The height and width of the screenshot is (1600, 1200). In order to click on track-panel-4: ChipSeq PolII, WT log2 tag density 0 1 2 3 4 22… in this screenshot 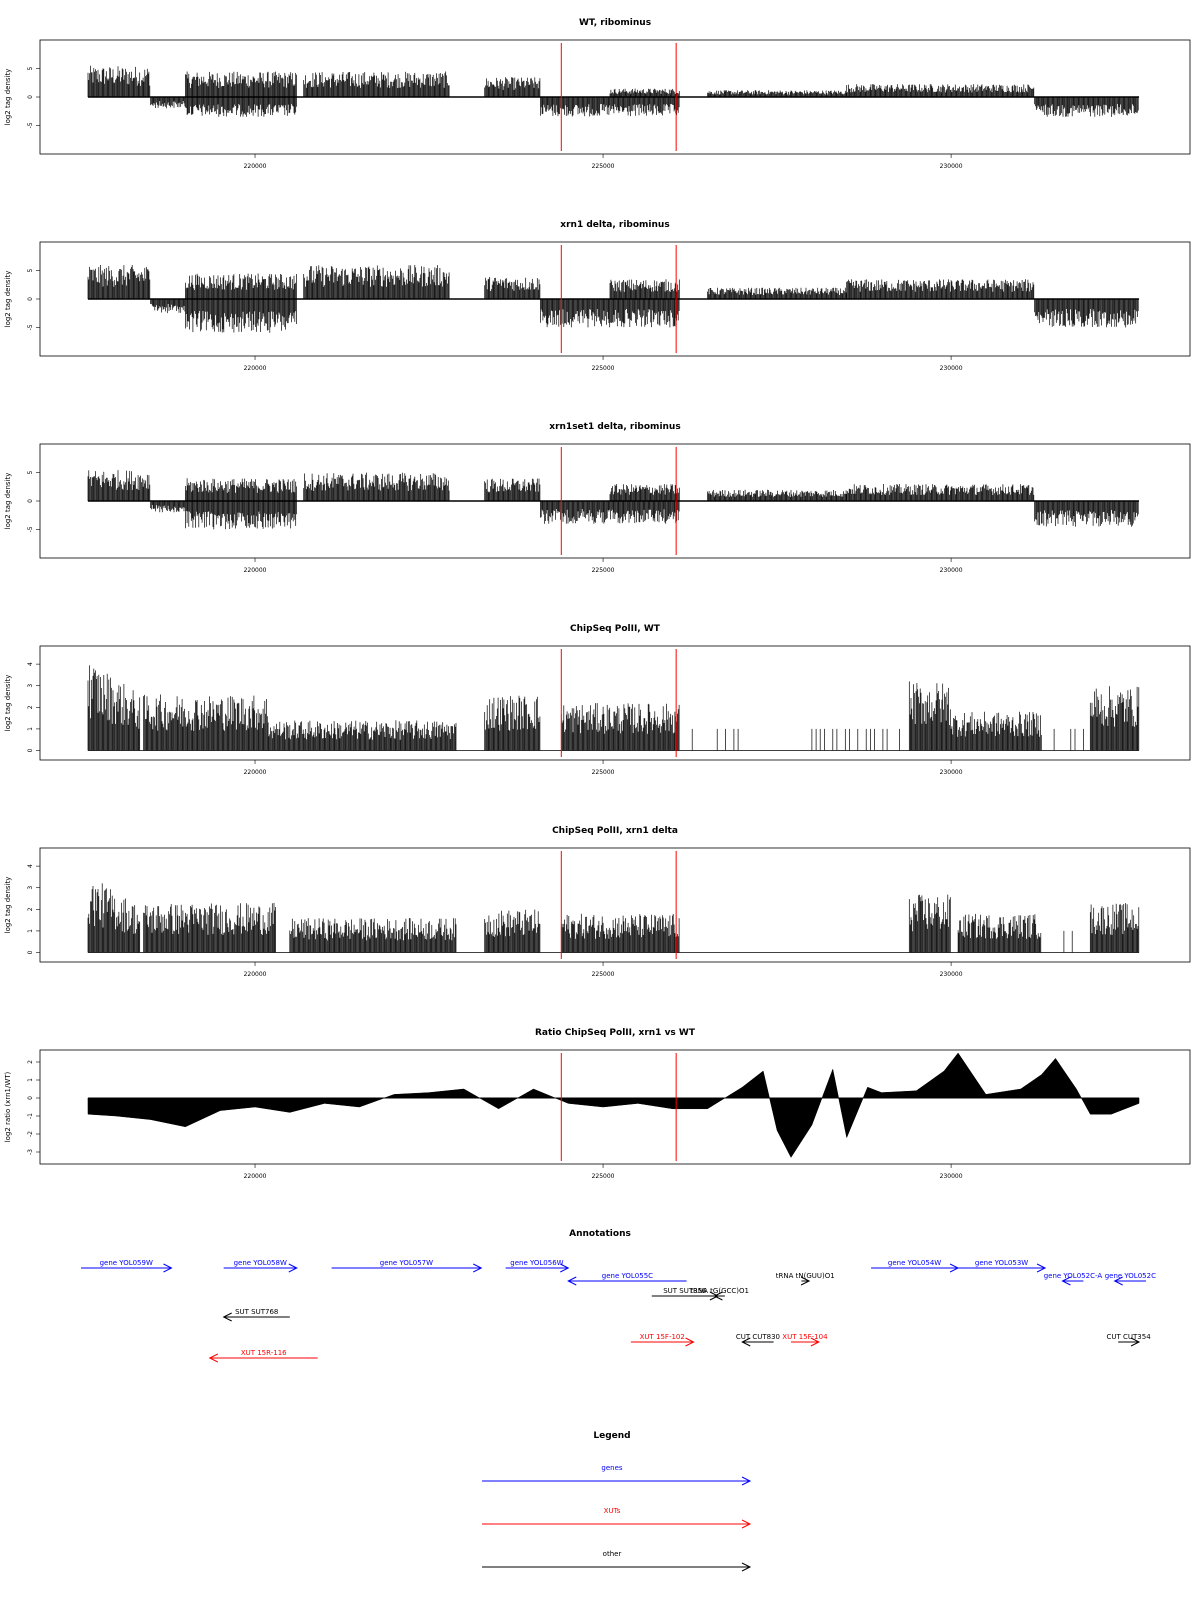, I will do `click(597, 700)`.